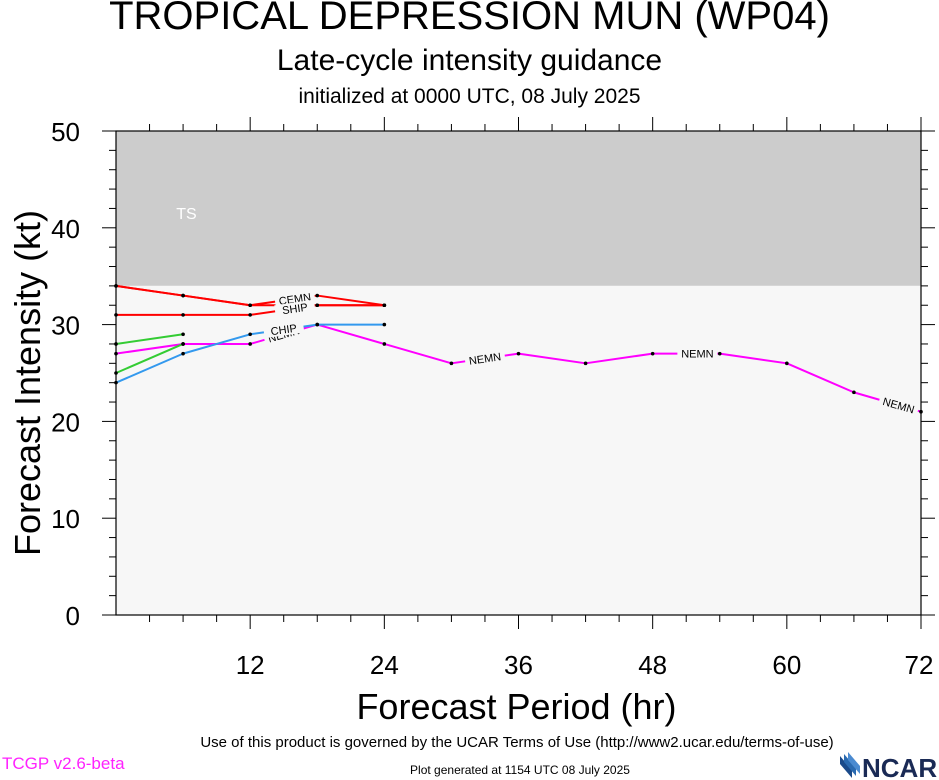  What do you see at coordinates (63, 763) in the screenshot?
I see `version-label: TCGP v2.6-beta` at bounding box center [63, 763].